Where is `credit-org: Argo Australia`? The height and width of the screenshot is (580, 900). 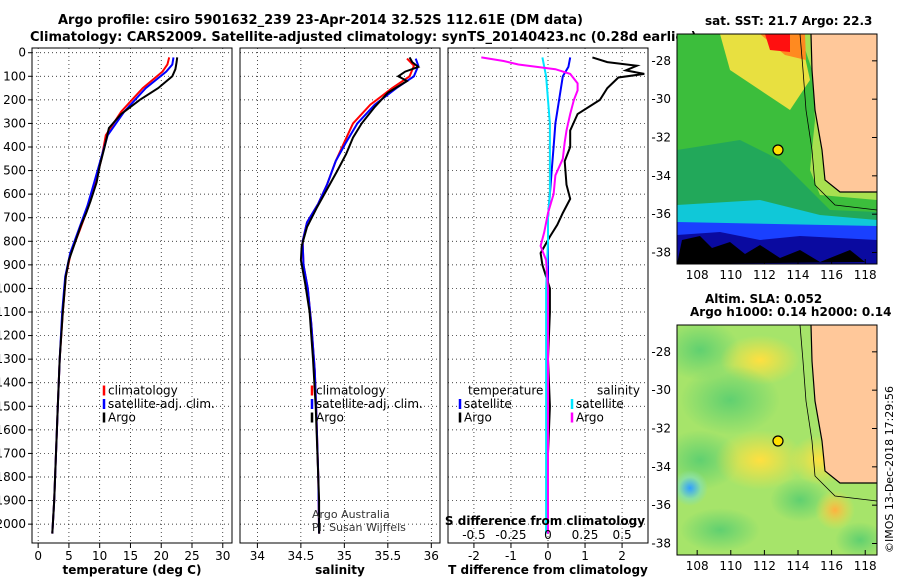
credit-org: Argo Australia is located at coordinates (351, 514).